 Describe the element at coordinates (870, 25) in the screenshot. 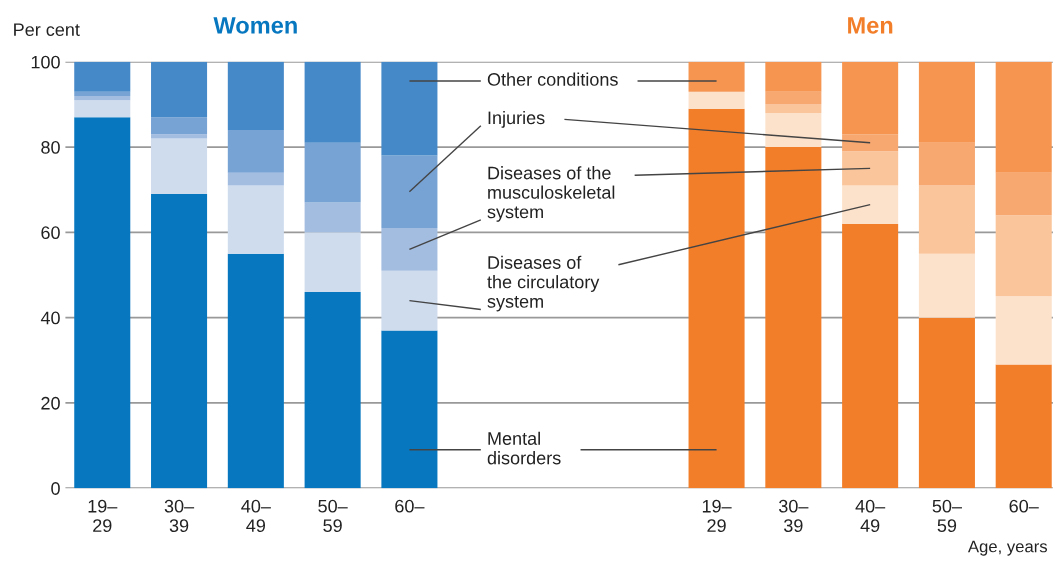

I see `text: Men` at that location.